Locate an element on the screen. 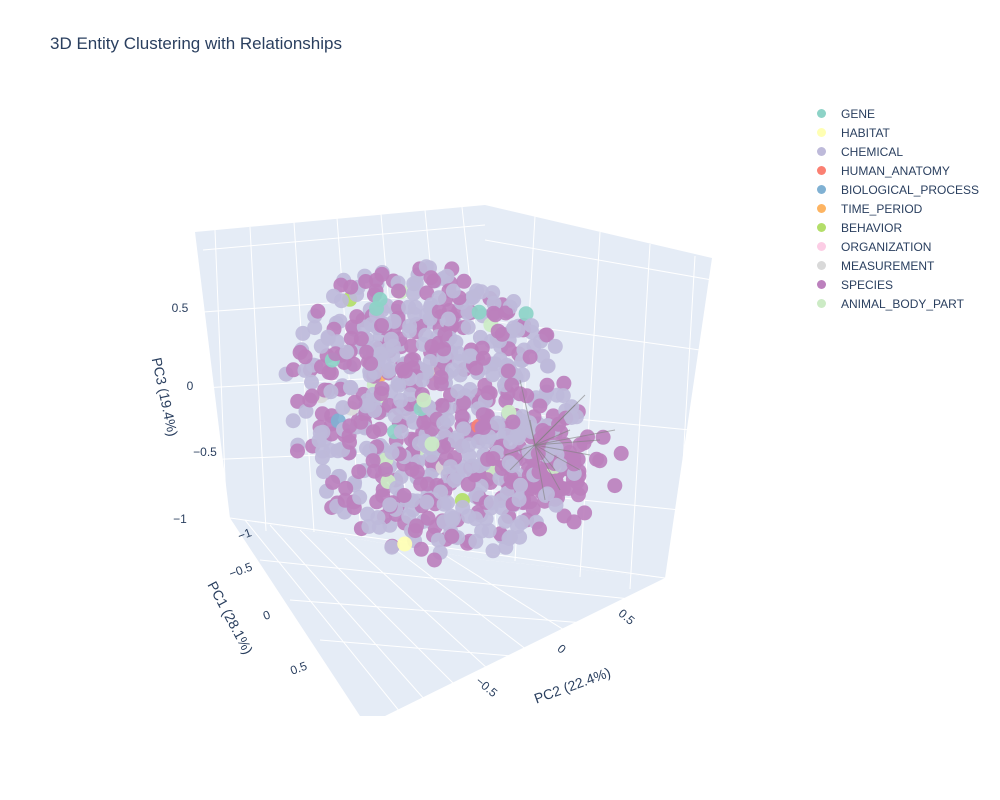  legend-item: MEASUREMENT is located at coordinates (895, 265).